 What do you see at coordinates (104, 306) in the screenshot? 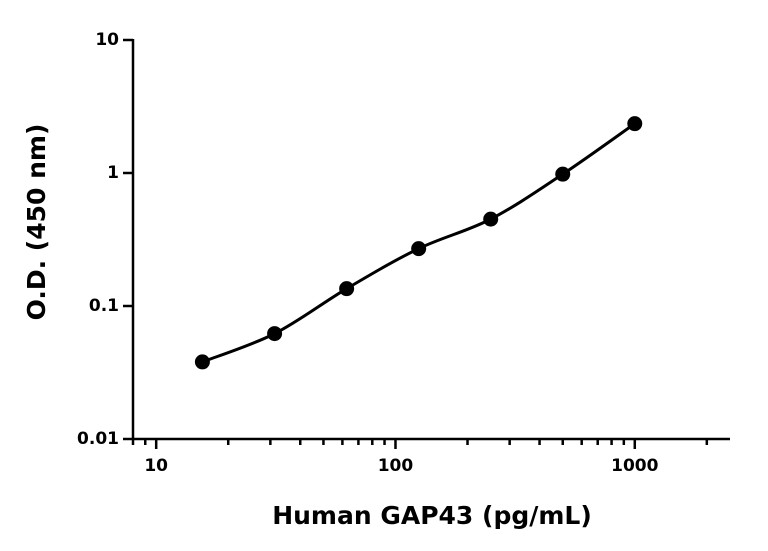
I see `y-tick-label: 0.1` at bounding box center [104, 306].